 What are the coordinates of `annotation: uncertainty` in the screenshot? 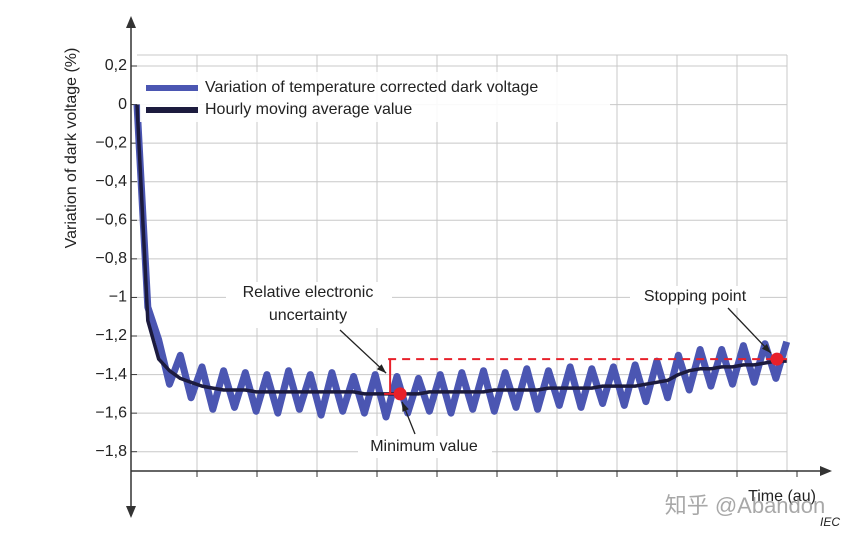 It's located at (308, 315).